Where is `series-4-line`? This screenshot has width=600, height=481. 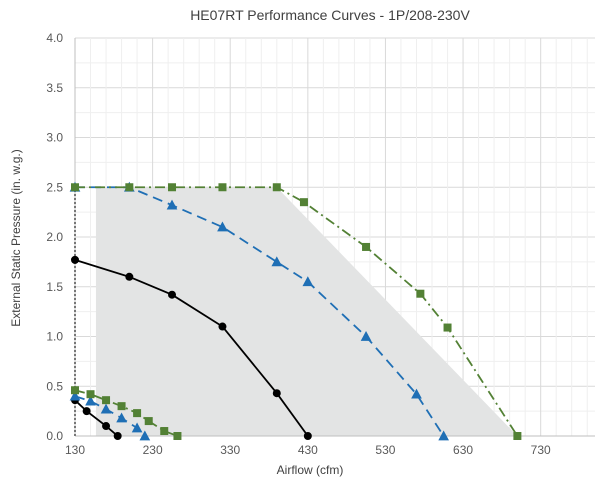 series-4-line is located at coordinates (96, 418).